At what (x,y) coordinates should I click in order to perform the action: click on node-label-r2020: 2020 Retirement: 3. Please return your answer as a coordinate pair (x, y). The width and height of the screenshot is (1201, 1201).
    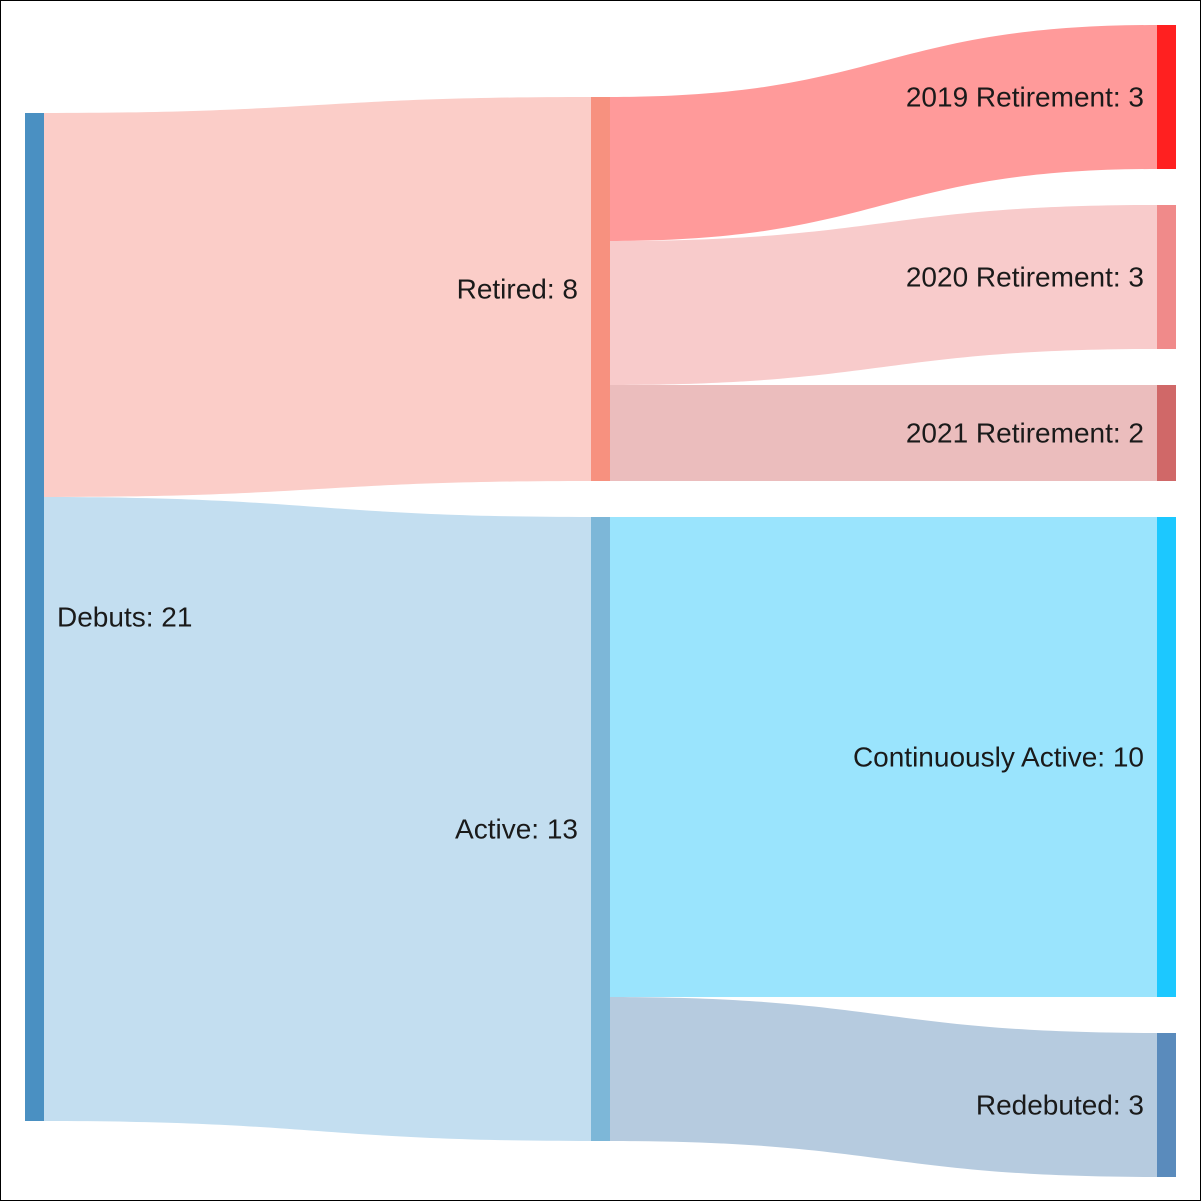
    Looking at the image, I should click on (1025, 277).